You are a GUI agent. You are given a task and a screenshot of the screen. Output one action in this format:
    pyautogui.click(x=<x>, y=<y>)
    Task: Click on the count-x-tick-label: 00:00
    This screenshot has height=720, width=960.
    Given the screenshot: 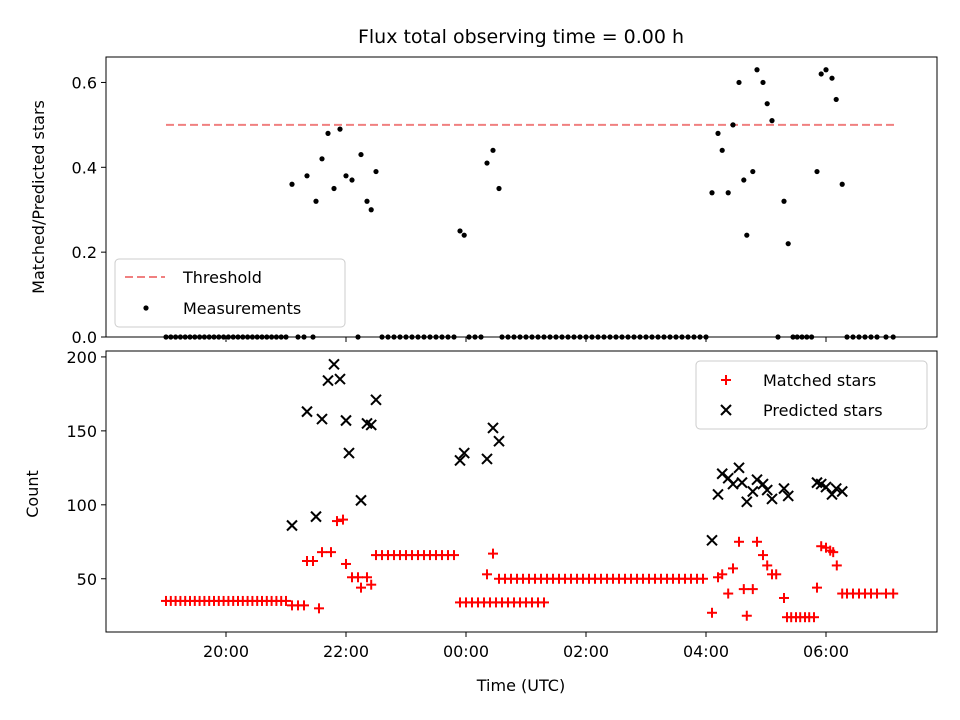 What is the action you would take?
    pyautogui.click(x=466, y=651)
    